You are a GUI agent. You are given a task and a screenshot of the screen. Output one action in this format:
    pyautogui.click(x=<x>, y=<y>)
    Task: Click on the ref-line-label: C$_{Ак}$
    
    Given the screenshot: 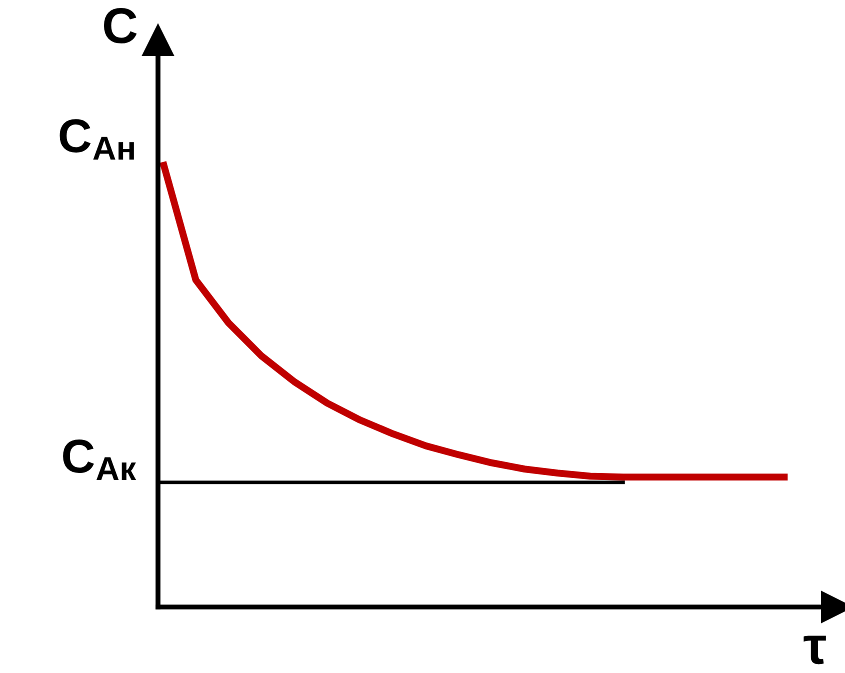 What is the action you would take?
    pyautogui.click(x=99, y=460)
    